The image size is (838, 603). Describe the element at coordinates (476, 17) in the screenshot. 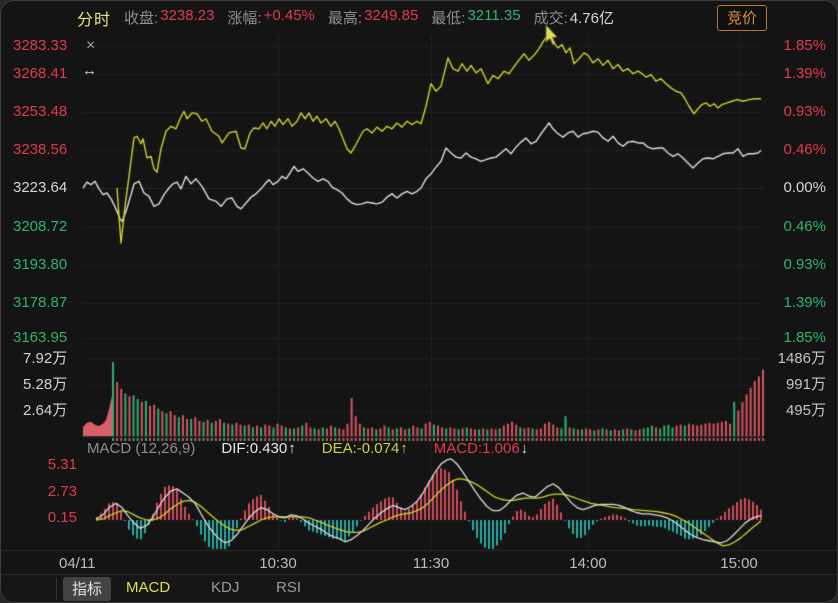

I see `stat-3: 最低: 3211.35` at that location.